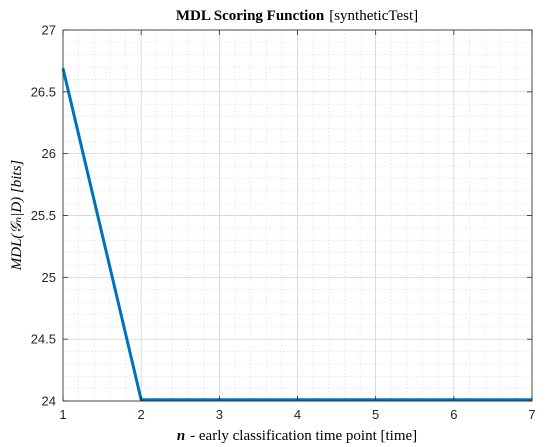 Image resolution: width=547 pixels, height=447 pixels. What do you see at coordinates (43, 91) in the screenshot?
I see `y-tick-label: 26.5` at bounding box center [43, 91].